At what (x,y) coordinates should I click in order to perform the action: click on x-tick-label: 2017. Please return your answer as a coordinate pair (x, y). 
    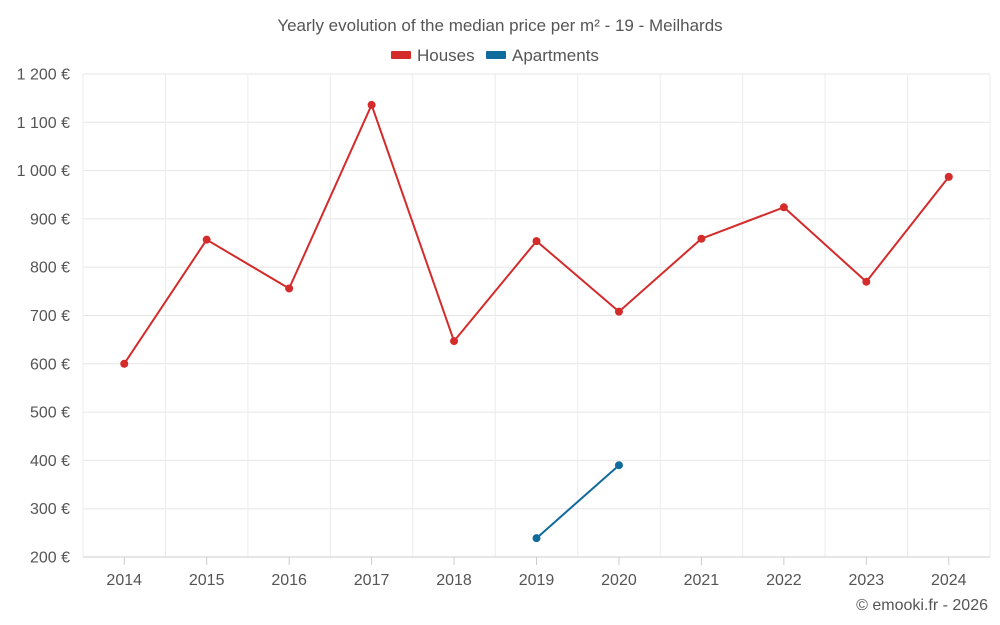
    Looking at the image, I should click on (372, 580).